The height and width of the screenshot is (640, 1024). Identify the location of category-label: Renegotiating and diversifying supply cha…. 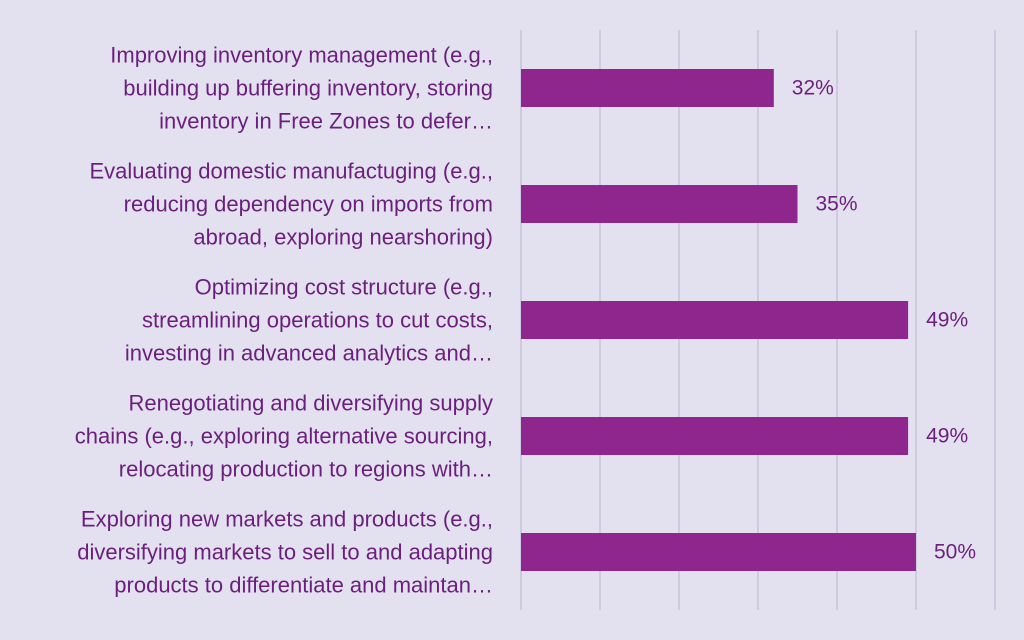
(284, 436).